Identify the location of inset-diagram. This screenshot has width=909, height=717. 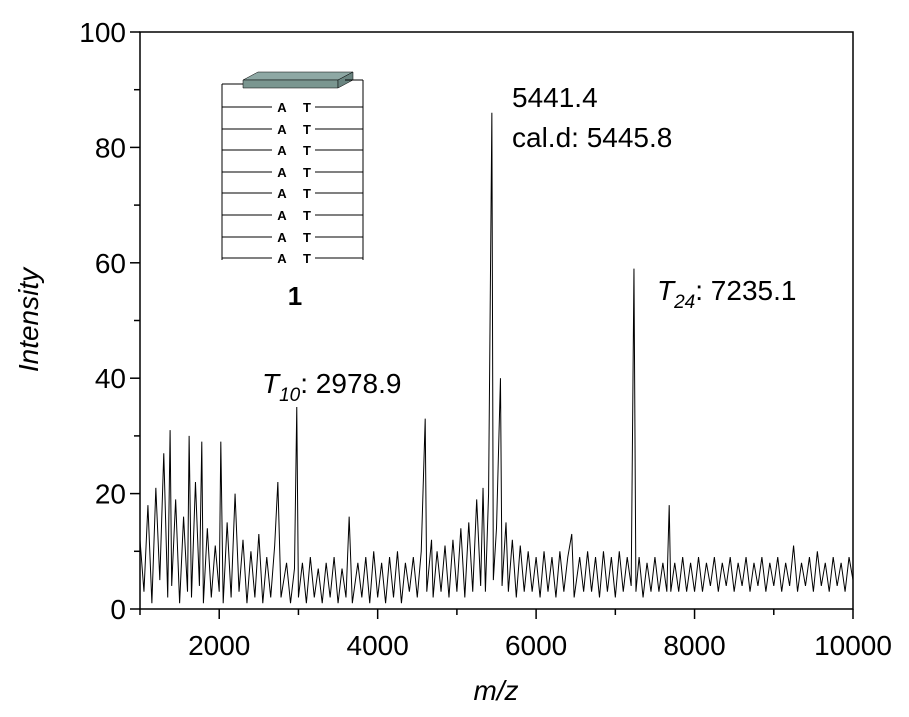
(292, 165).